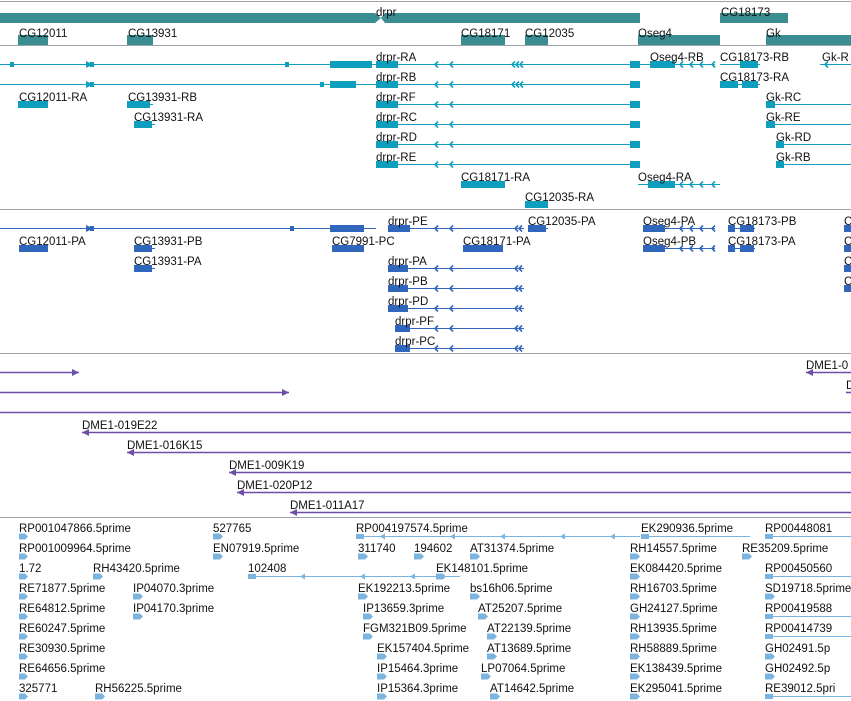  What do you see at coordinates (785, 551) in the screenshot?
I see `est-feature-re35209-5prime: RE35209.5prime` at bounding box center [785, 551].